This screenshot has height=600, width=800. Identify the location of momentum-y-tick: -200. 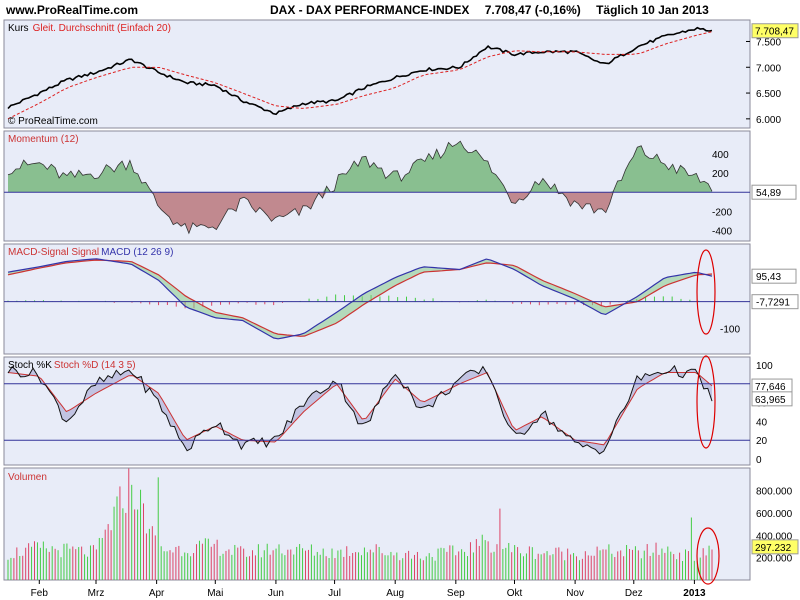
(722, 212).